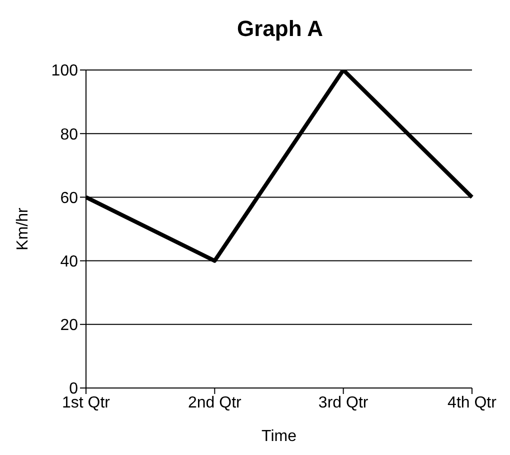 This screenshot has width=510, height=455. What do you see at coordinates (280, 29) in the screenshot?
I see `chart-title: Graph A` at bounding box center [280, 29].